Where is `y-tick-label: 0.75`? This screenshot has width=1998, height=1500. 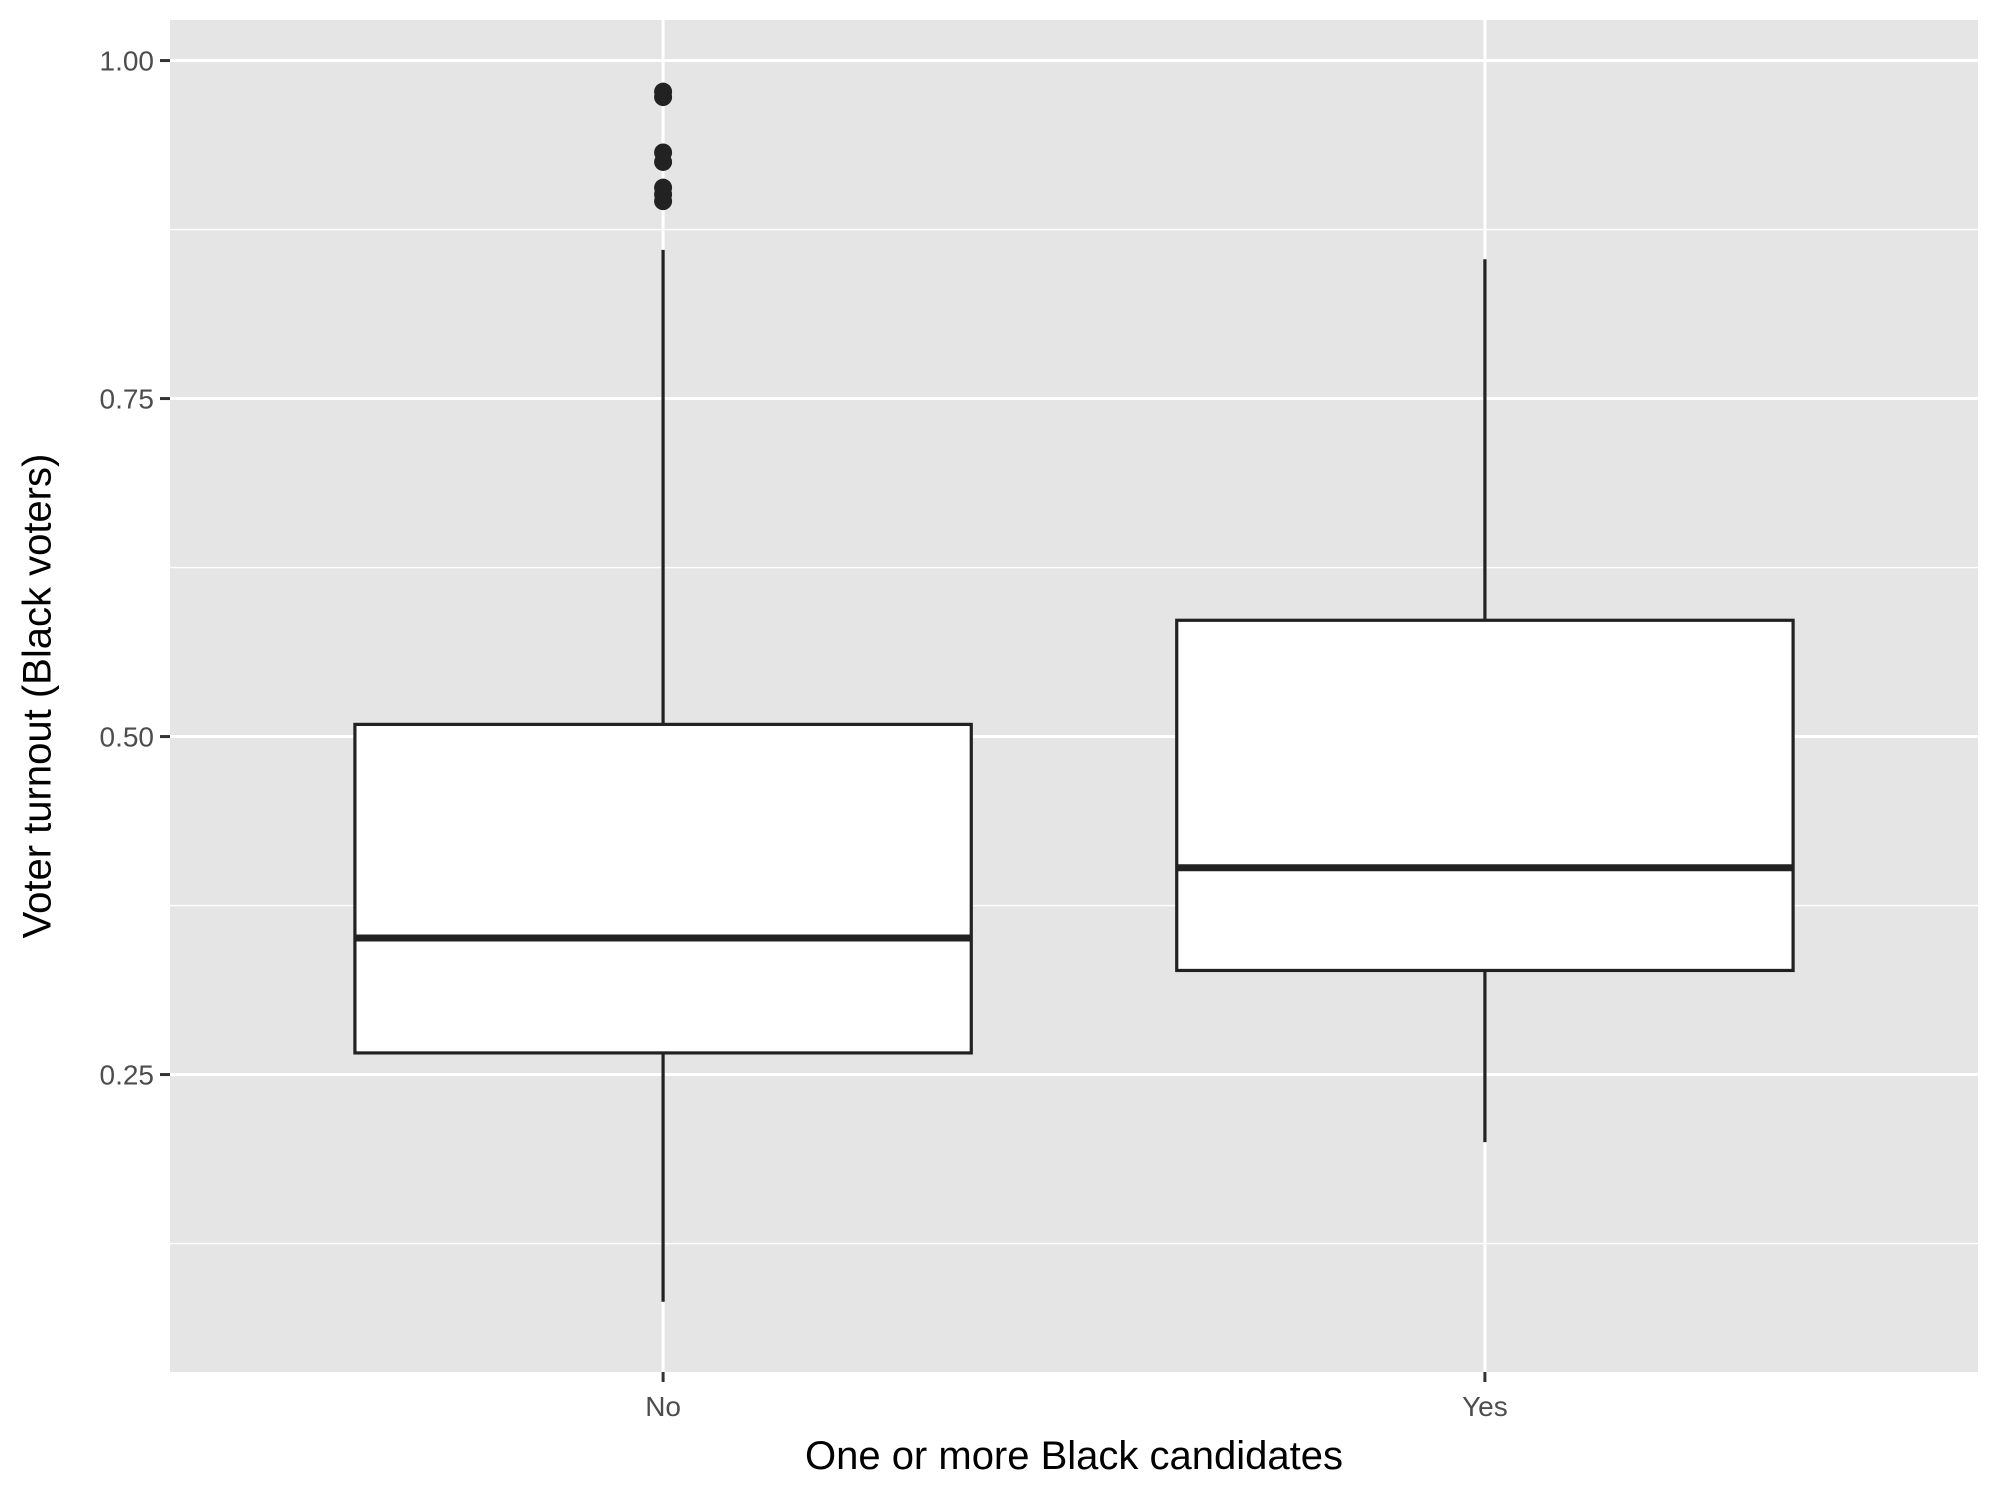 y-tick-label: 0.75 is located at coordinates (127, 399).